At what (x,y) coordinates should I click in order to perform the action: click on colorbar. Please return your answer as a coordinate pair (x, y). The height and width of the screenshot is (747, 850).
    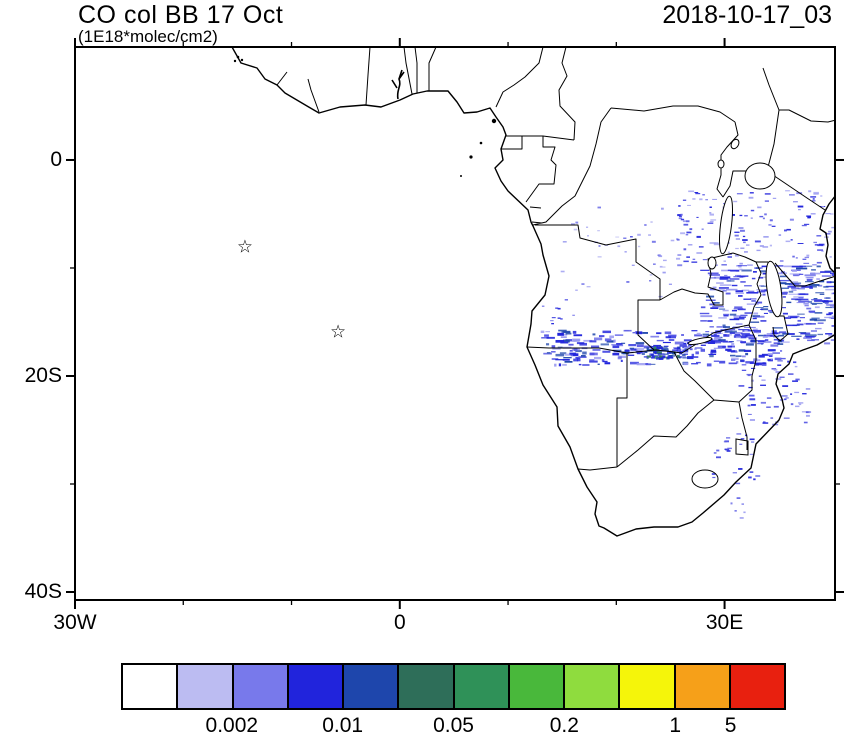
    Looking at the image, I should click on (453, 686).